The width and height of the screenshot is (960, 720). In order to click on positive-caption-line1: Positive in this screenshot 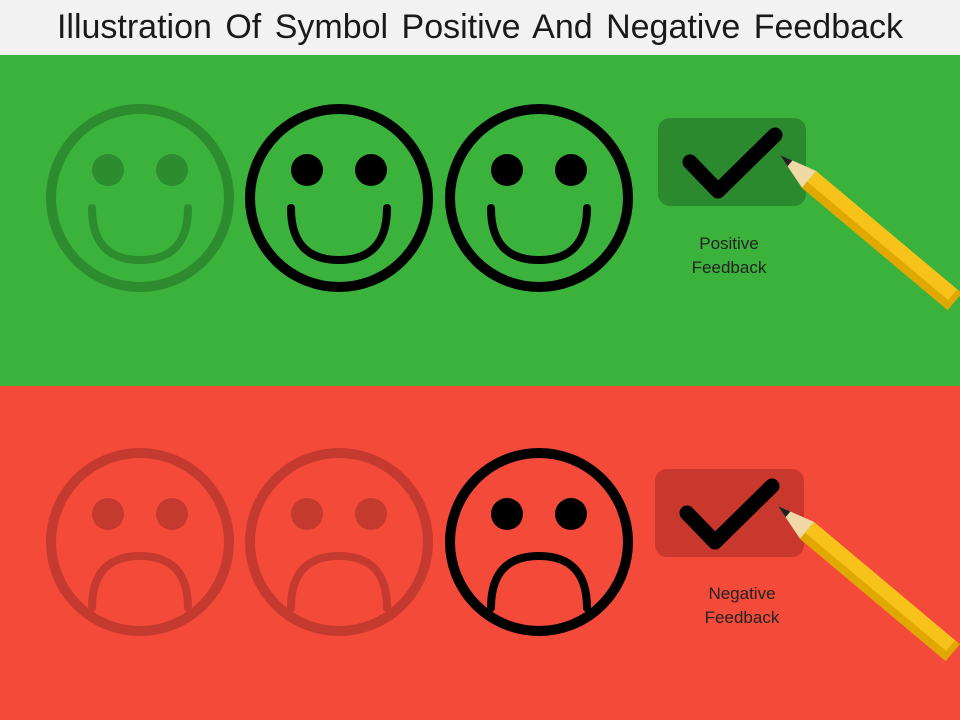, I will do `click(729, 243)`.